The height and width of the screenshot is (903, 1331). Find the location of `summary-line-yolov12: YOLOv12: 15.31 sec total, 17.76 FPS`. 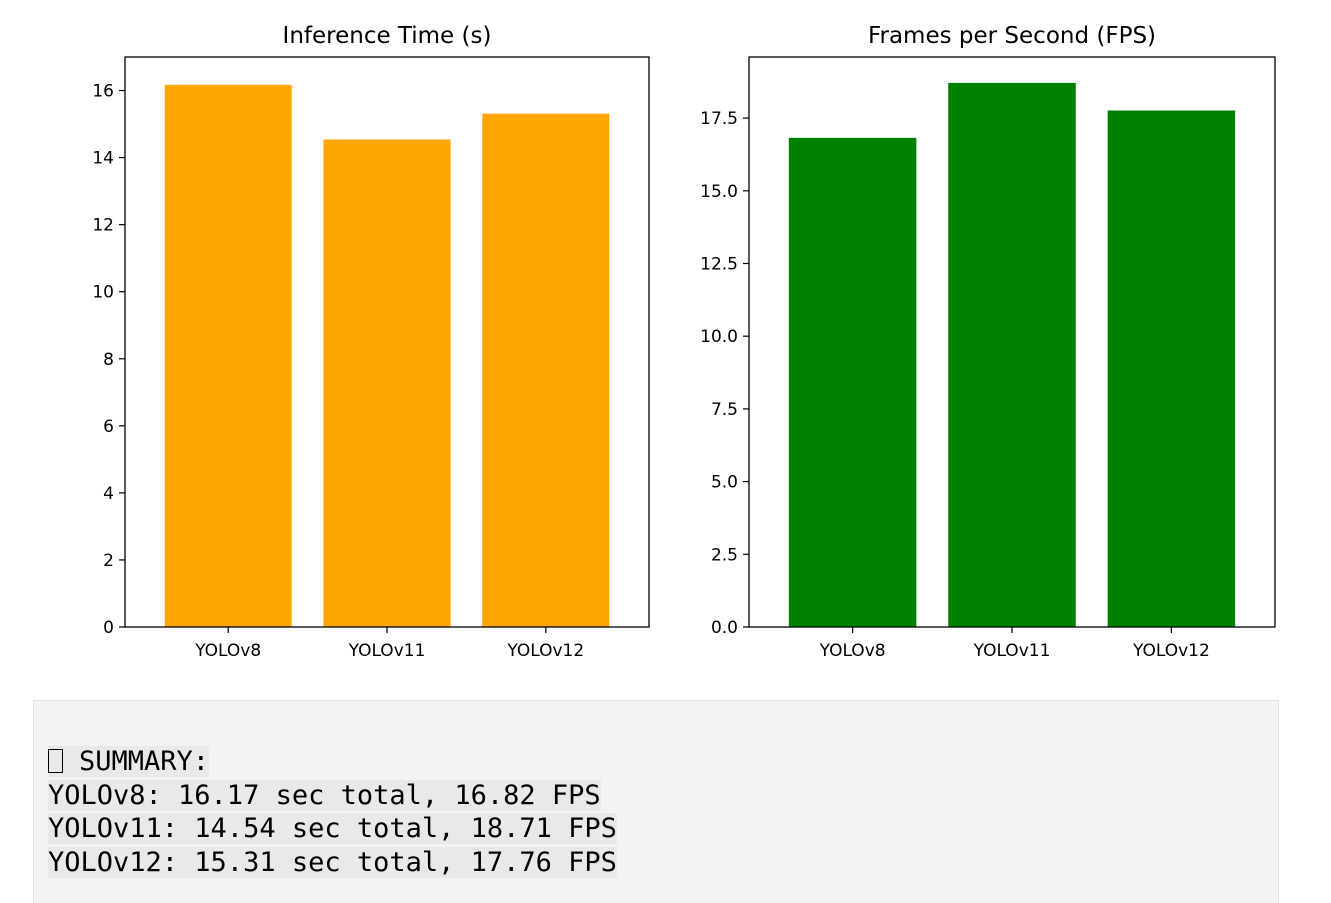

summary-line-yolov12: YOLOv12: 15.31 sec total, 17.76 FPS is located at coordinates (332, 862).